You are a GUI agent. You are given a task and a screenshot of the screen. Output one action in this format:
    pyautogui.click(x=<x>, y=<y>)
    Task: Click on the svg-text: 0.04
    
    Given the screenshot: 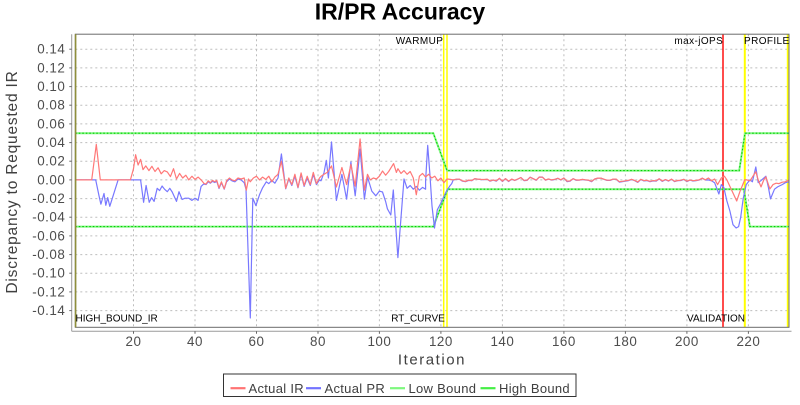 What is the action you would take?
    pyautogui.click(x=51, y=142)
    